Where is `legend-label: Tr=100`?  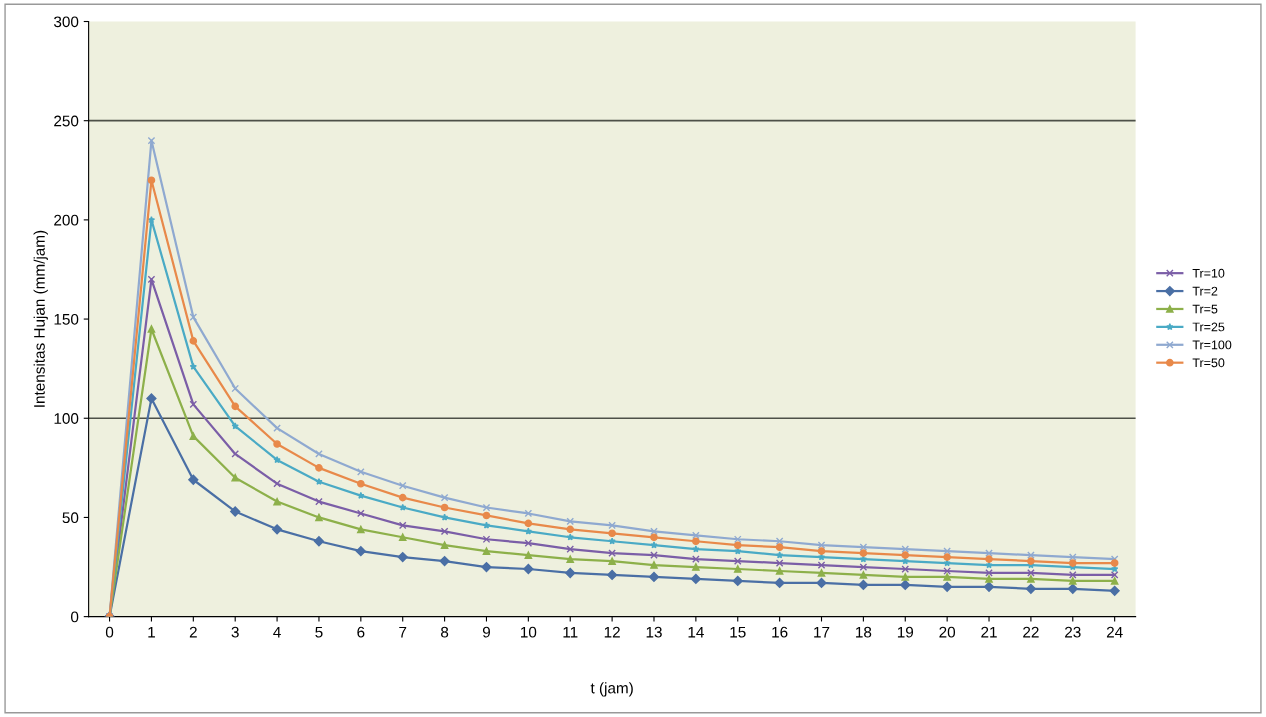
legend-label: Tr=100 is located at coordinates (1212, 345).